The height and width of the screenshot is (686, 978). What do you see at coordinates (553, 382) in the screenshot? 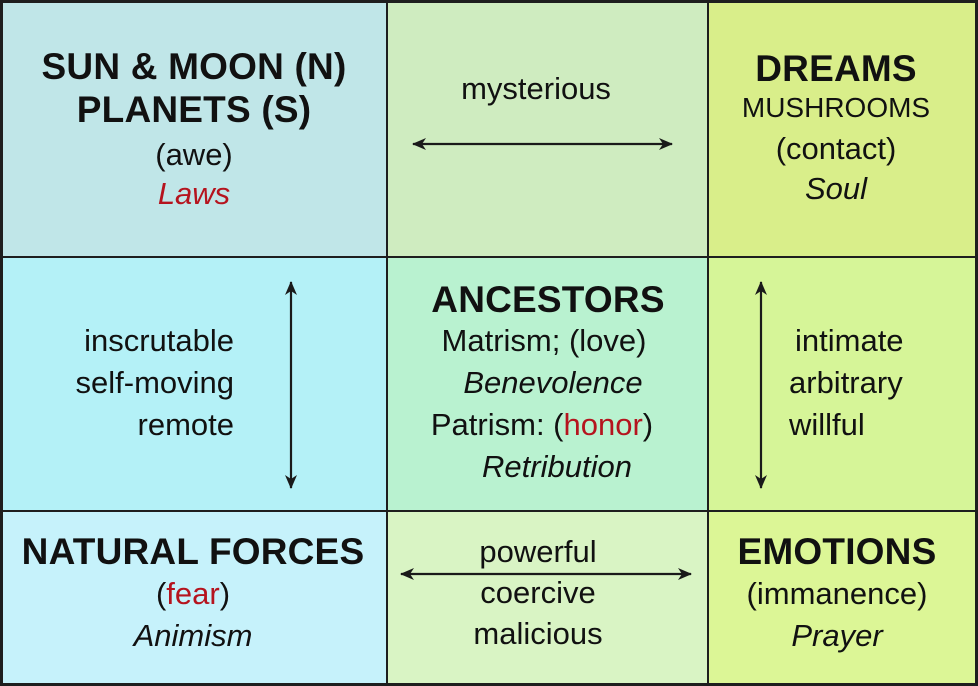
I see `benevolence-concept: Benevolence` at bounding box center [553, 382].